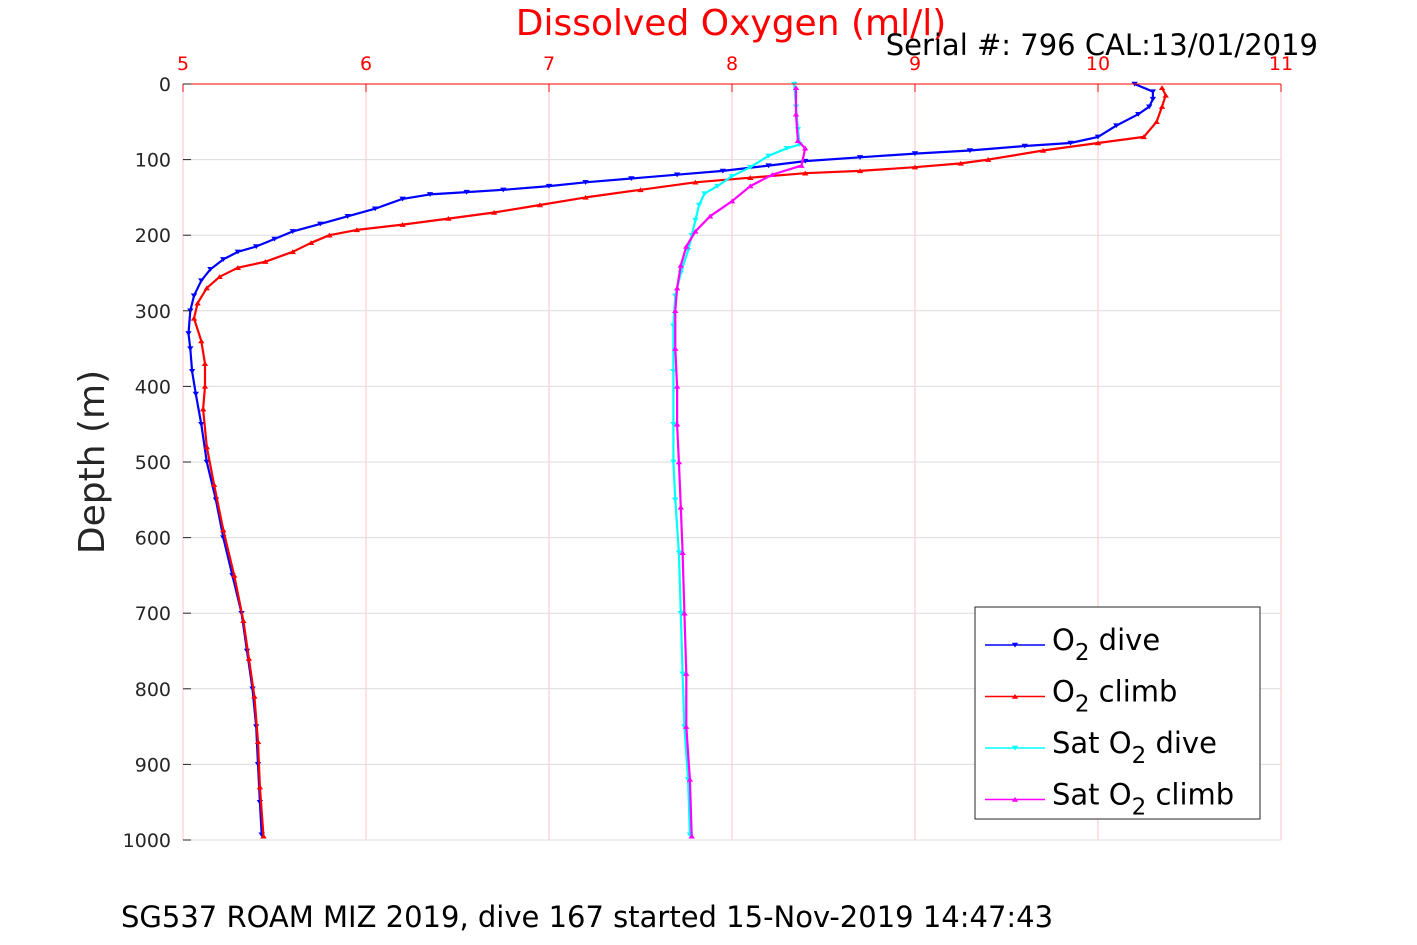 The width and height of the screenshot is (1417, 945). What do you see at coordinates (549, 64) in the screenshot?
I see `x-tick-label: 7` at bounding box center [549, 64].